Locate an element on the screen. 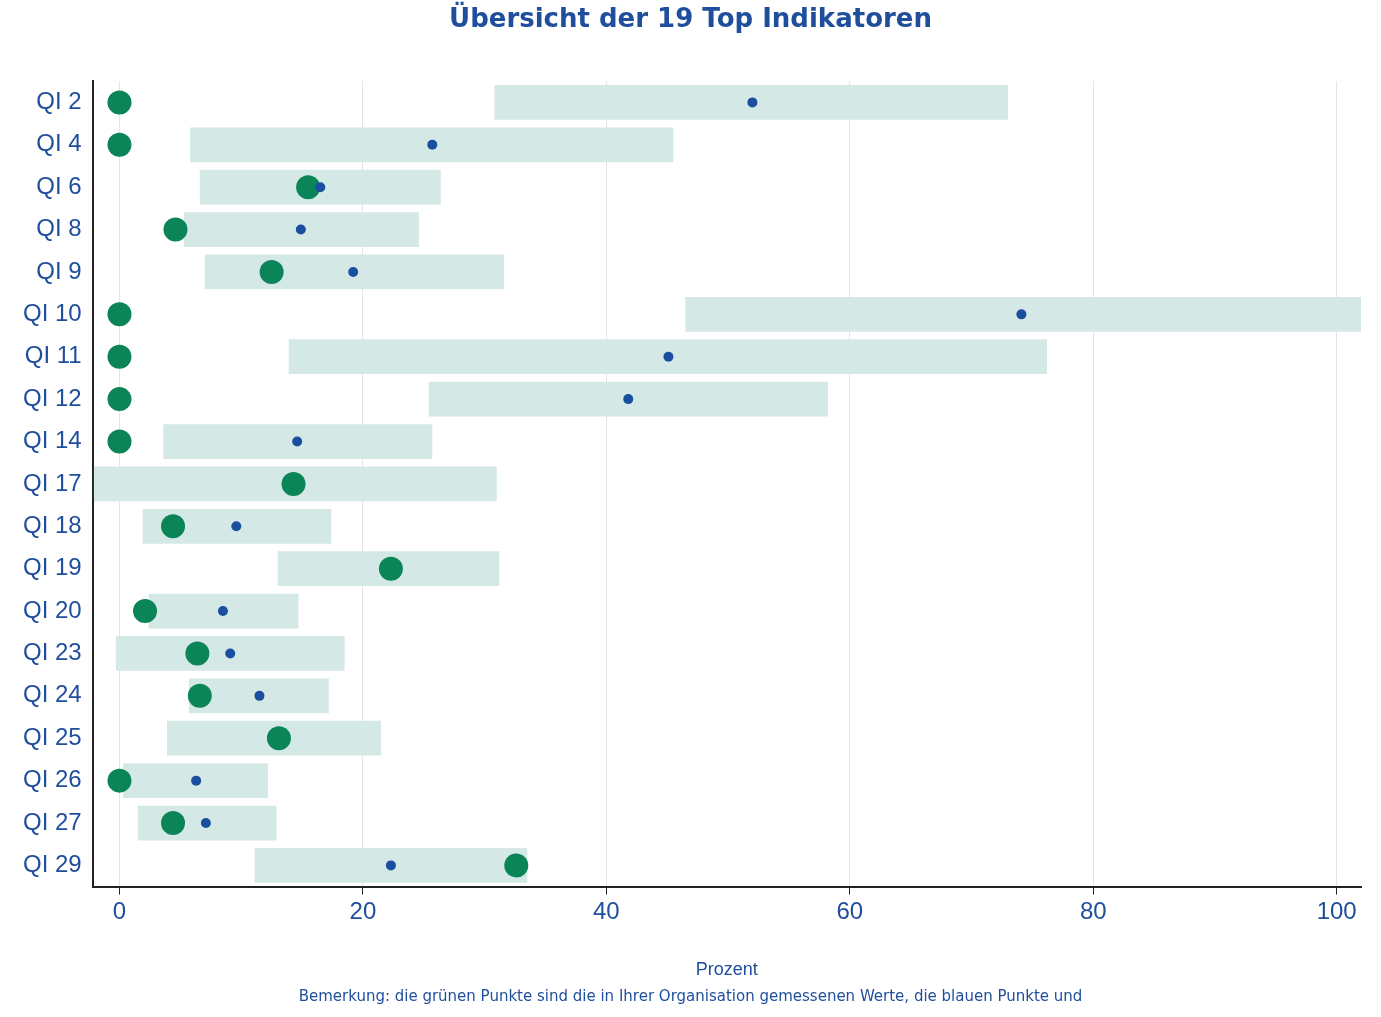 This screenshot has width=1381, height=1017. x-tick-label: 0 is located at coordinates (119, 910).